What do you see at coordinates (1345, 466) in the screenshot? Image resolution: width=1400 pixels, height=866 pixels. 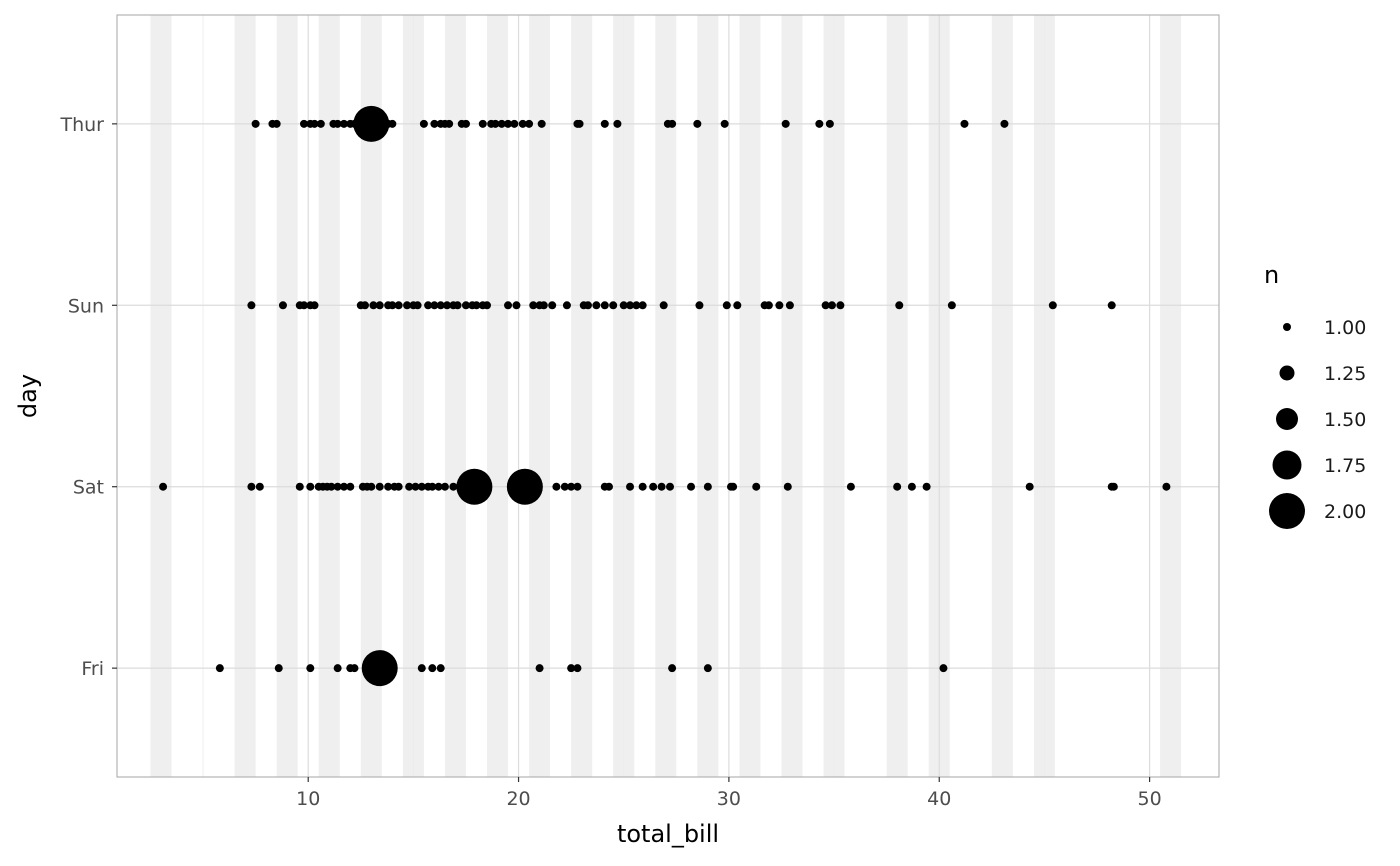 I see `legend-label: 1.75` at bounding box center [1345, 466].